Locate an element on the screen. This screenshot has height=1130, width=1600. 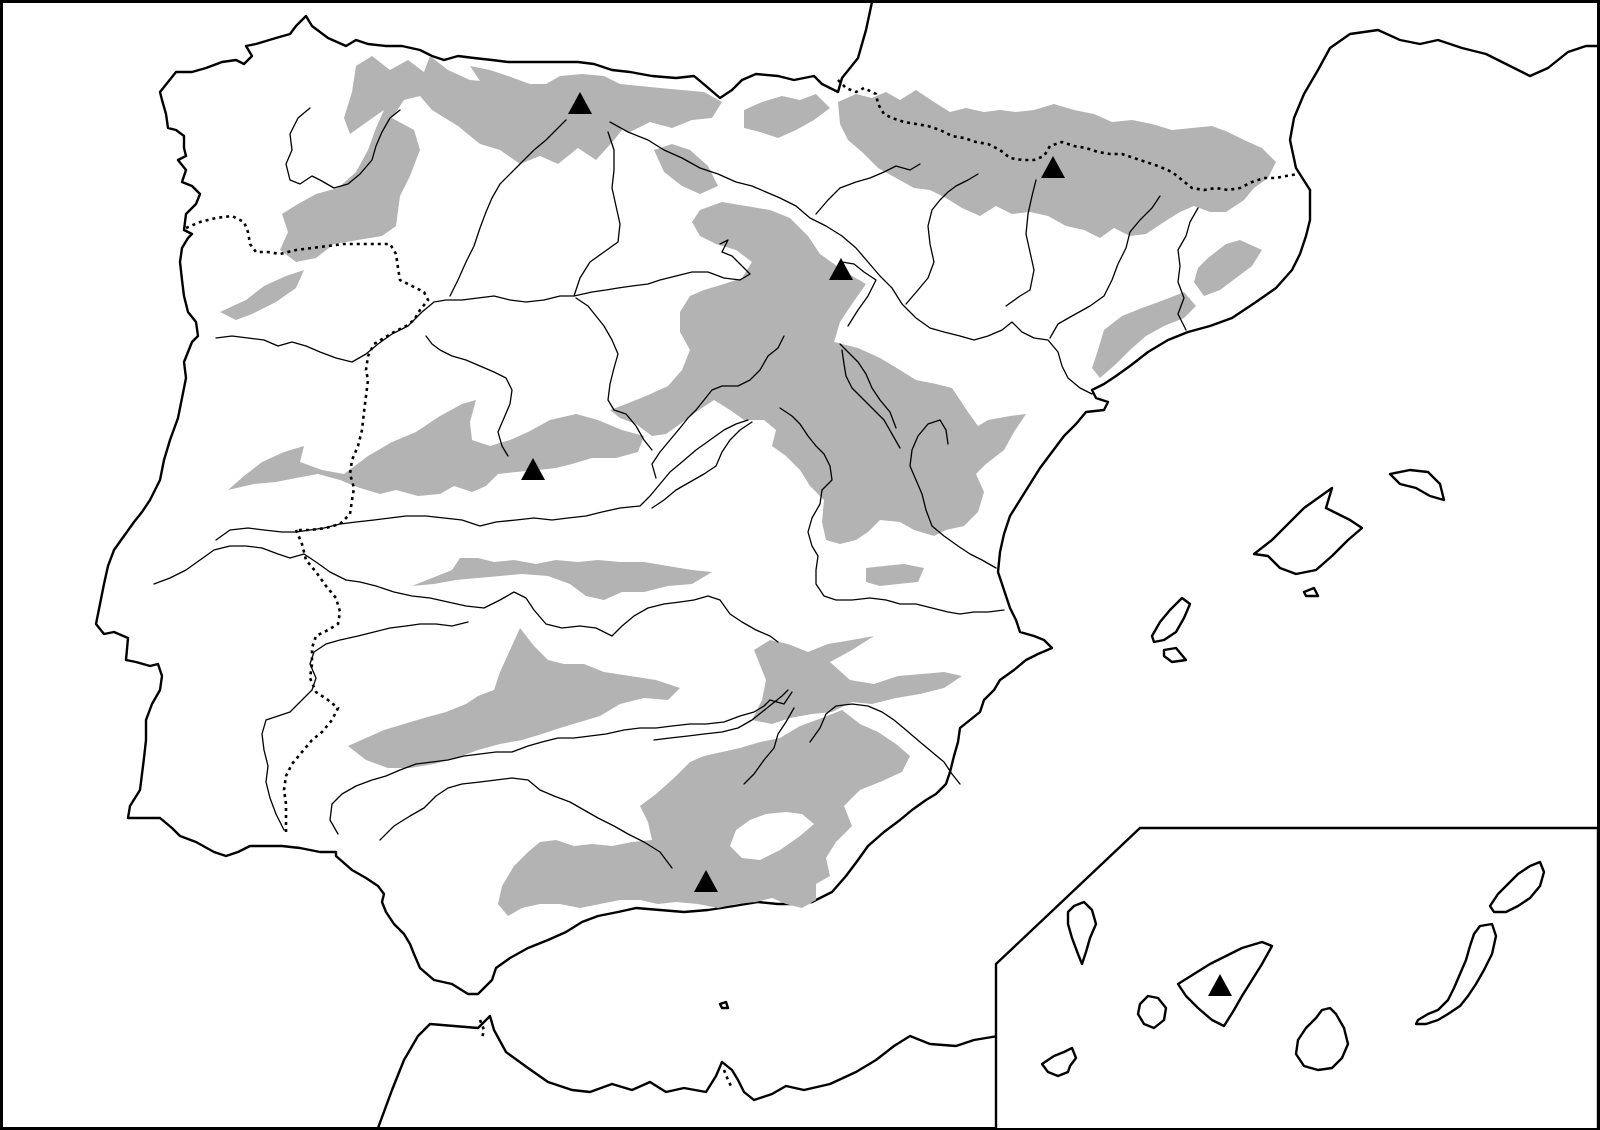
canary-islands-inset is located at coordinates (1297, 977).